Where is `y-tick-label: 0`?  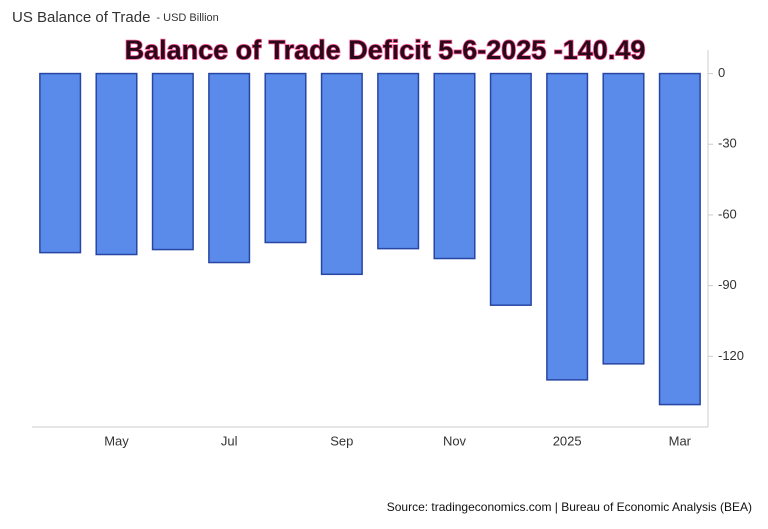
y-tick-label: 0 is located at coordinates (721, 72).